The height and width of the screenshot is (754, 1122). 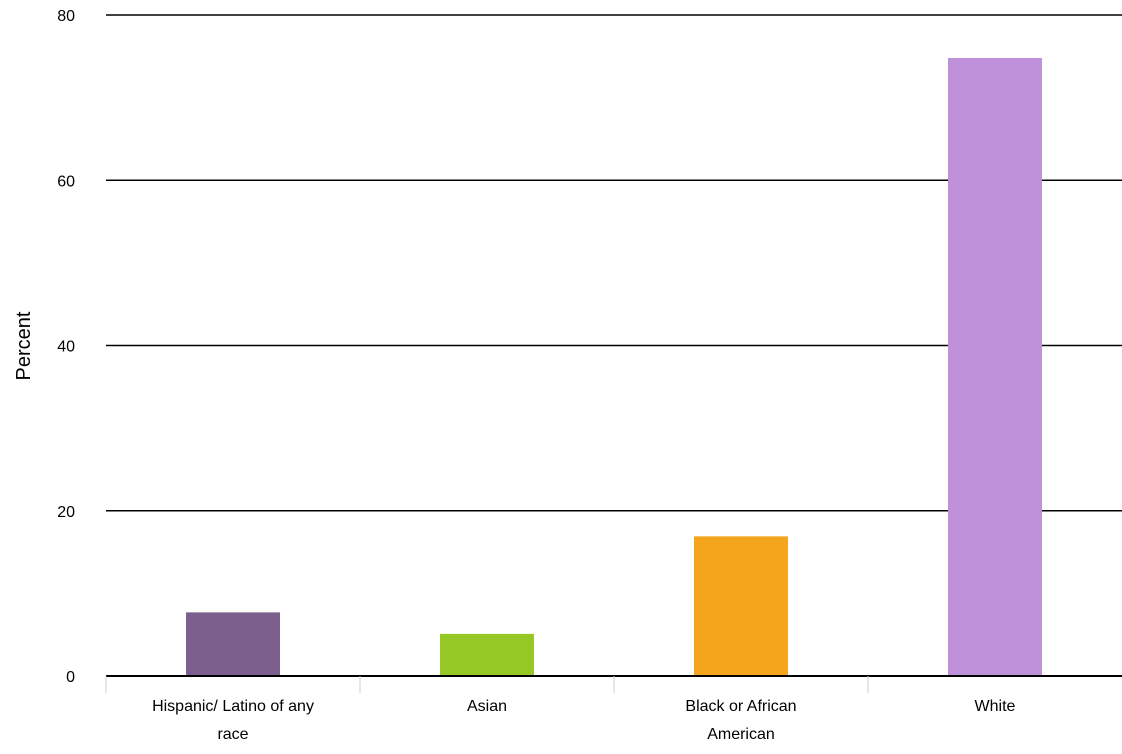 I want to click on y-tick-label: 20, so click(x=66, y=512).